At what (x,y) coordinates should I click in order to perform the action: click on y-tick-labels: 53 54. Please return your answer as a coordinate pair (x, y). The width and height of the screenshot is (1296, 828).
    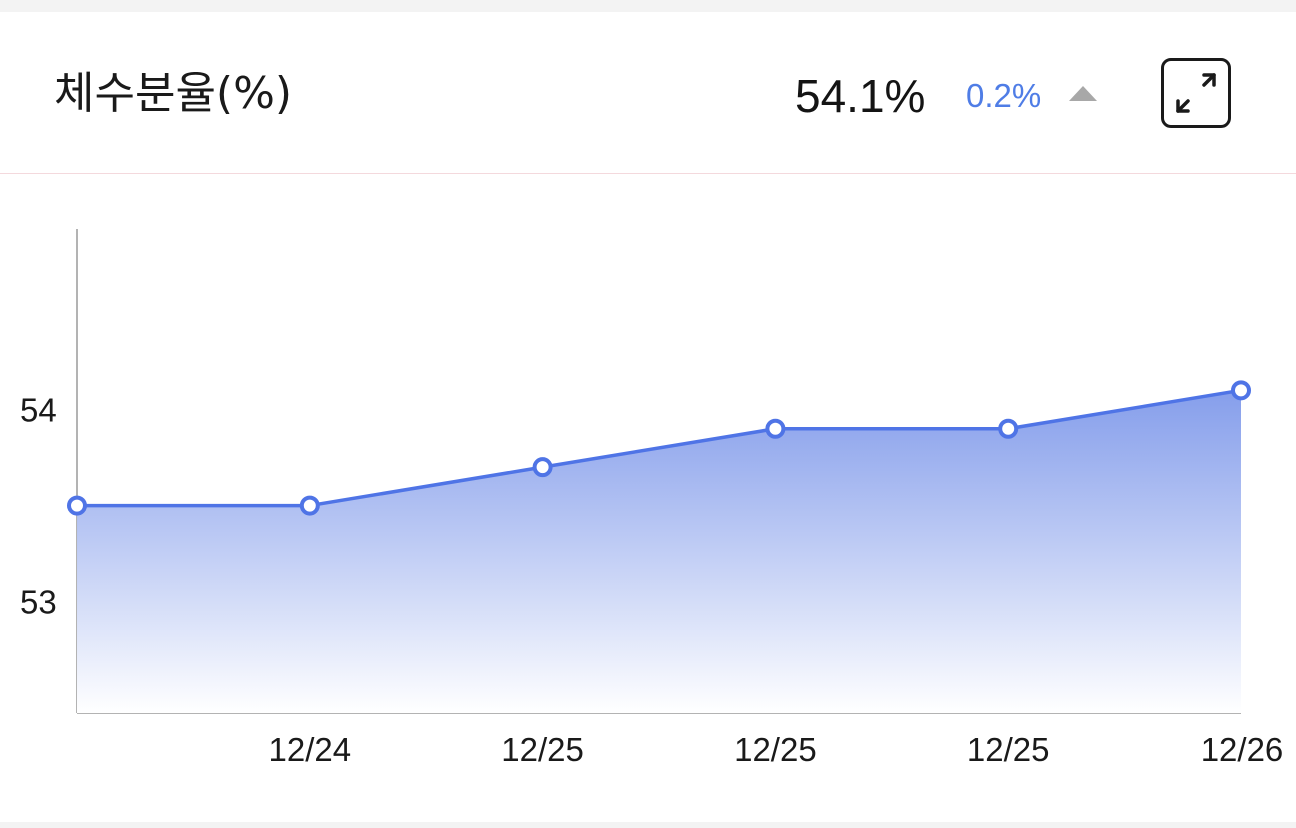
    Looking at the image, I should click on (38, 506).